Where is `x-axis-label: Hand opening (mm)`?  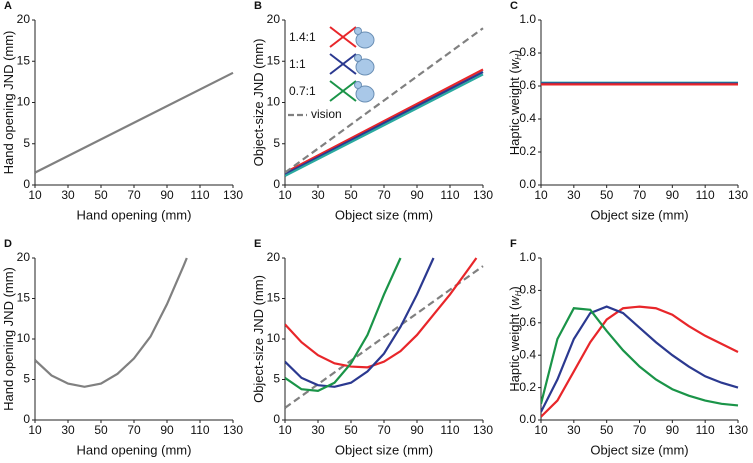 x-axis-label: Hand opening (mm) is located at coordinates (134, 214).